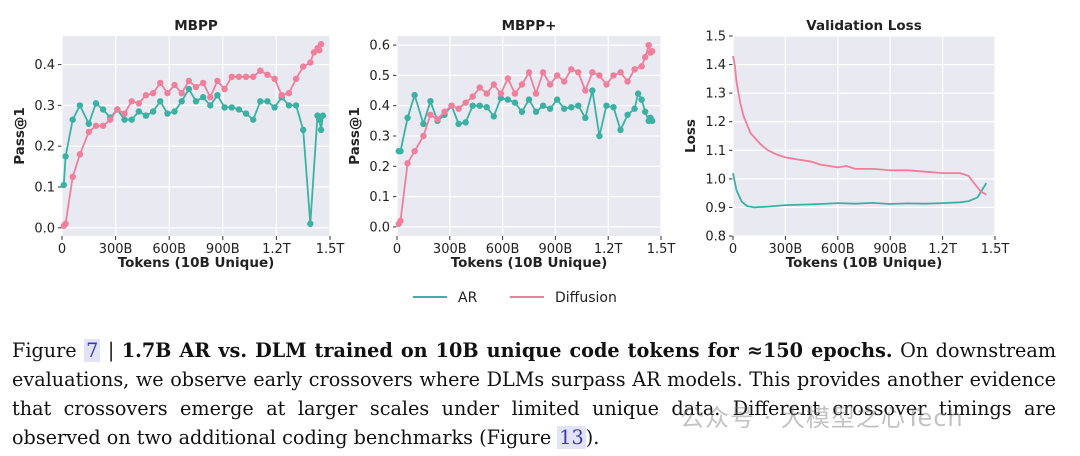  I want to click on legend: AR Diffusion, so click(515, 298).